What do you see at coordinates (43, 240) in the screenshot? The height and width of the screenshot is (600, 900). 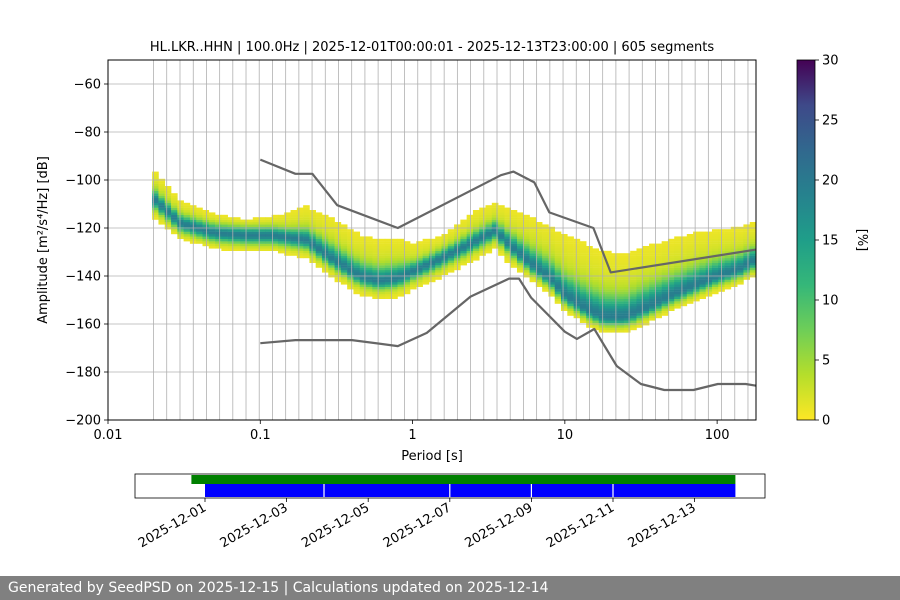 I see `y-axis-label: Amplitude [m²/s⁴/Hz] [dB]` at bounding box center [43, 240].